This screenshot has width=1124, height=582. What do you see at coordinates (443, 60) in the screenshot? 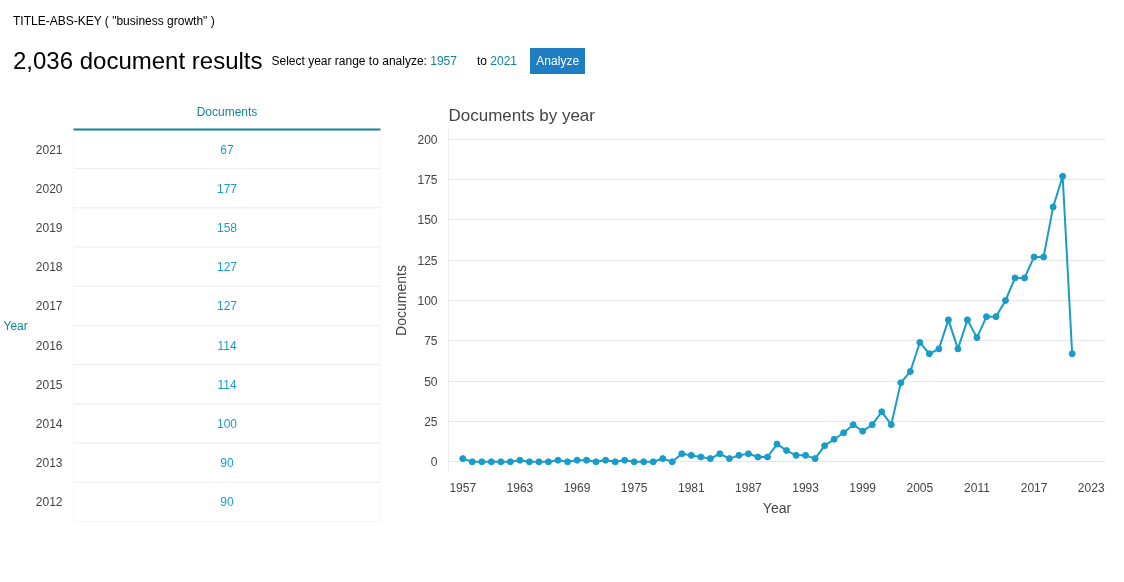
I see `text: 1957` at bounding box center [443, 60].